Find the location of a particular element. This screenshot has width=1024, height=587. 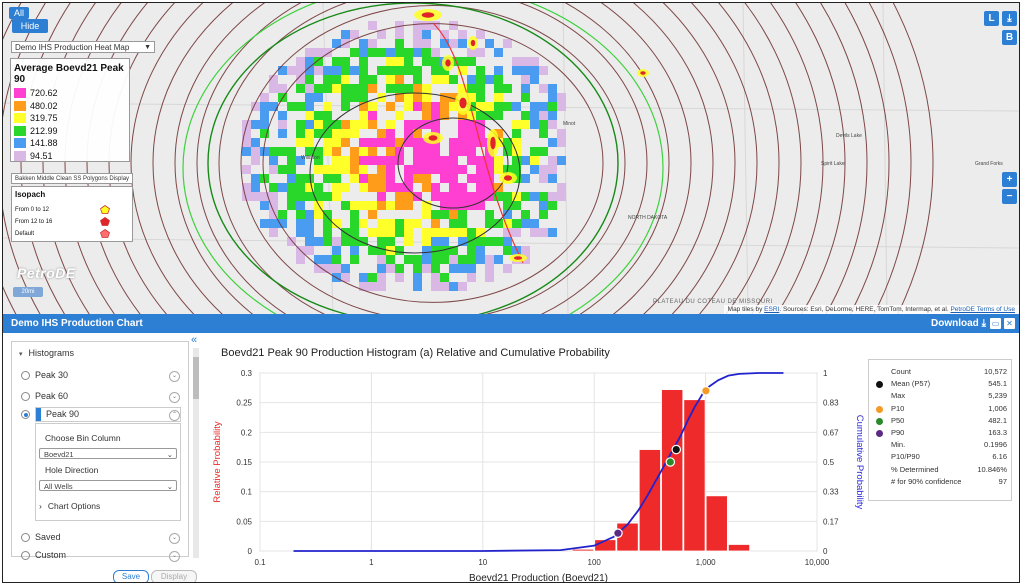

stat-row: Mean (P57) 545.1 is located at coordinates (941, 384).